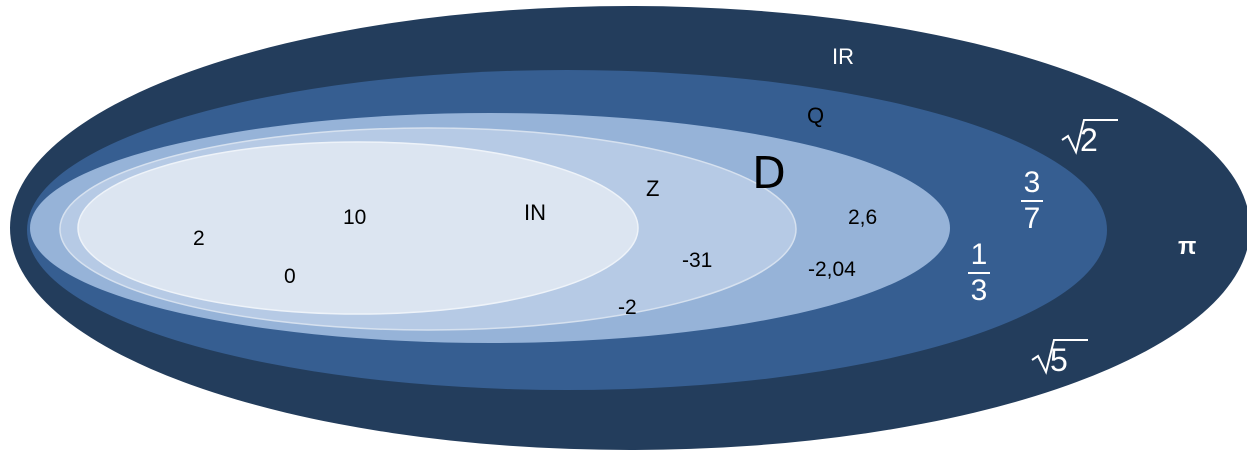  I want to click on element-label: 0, so click(290, 276).